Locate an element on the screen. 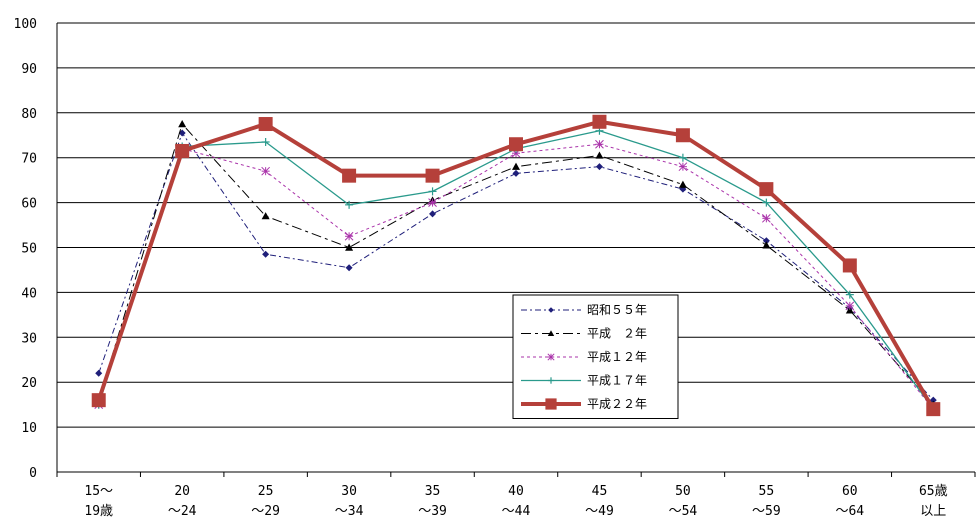 The width and height of the screenshot is (976, 528). x-tick-label: ～54 is located at coordinates (683, 511).